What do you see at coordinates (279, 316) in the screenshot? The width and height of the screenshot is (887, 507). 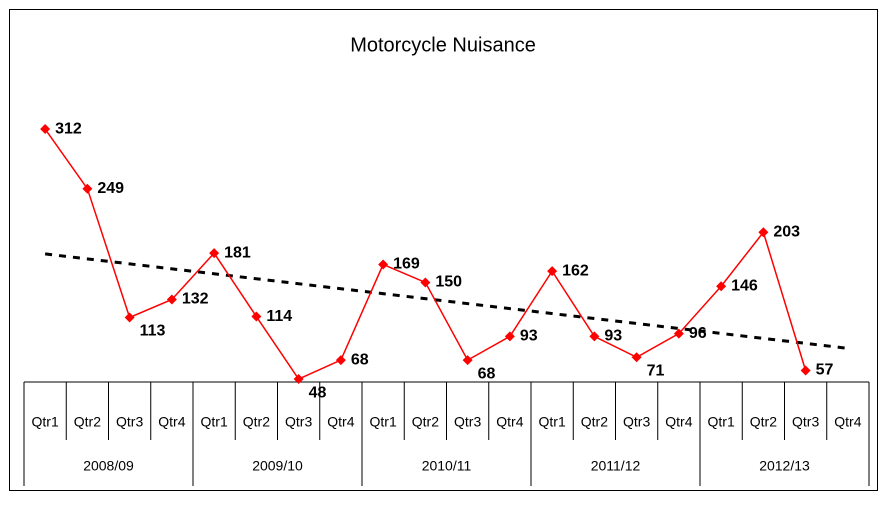 I see `data-label: 114` at bounding box center [279, 316].